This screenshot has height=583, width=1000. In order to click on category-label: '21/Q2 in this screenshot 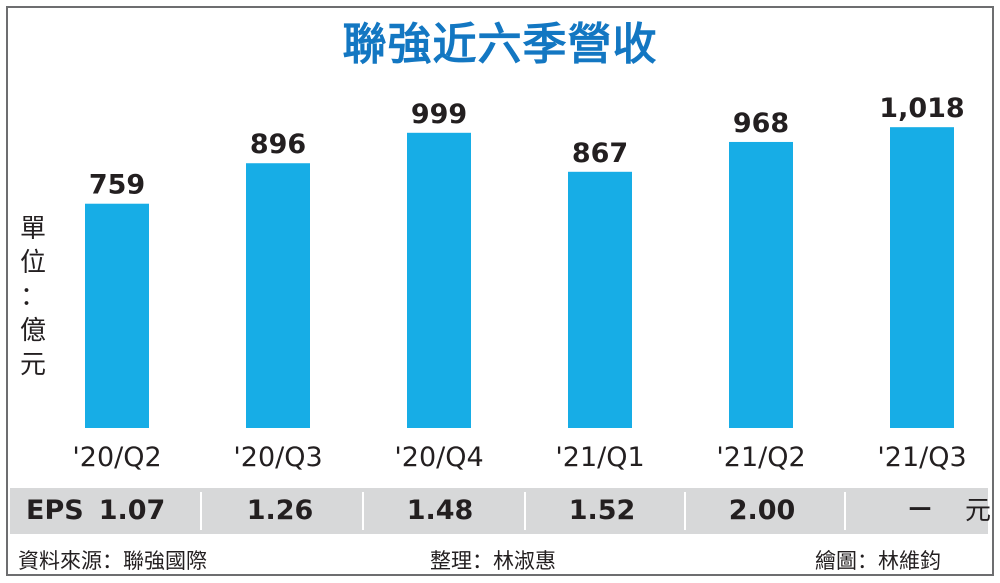, I will do `click(760, 457)`.